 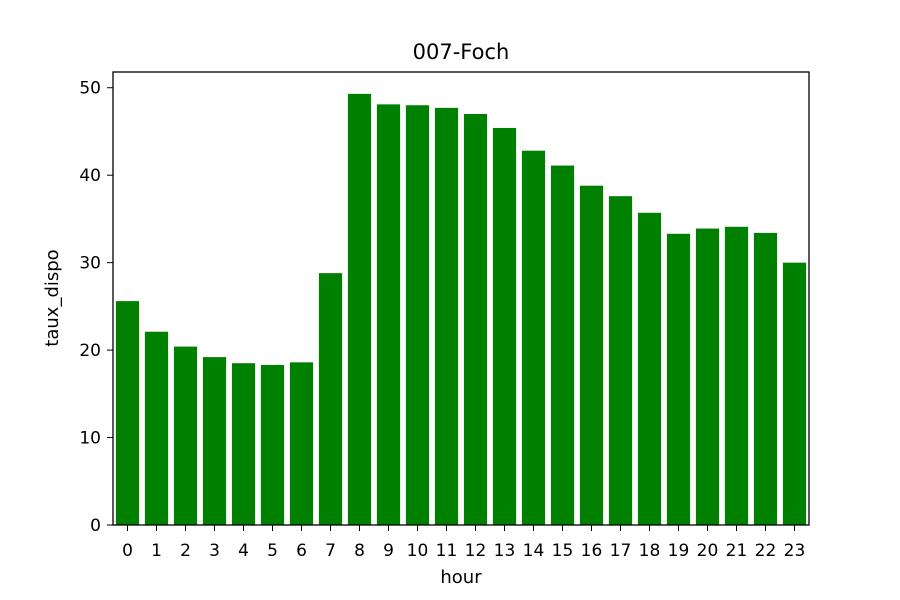 I want to click on y-tick-label: 40, so click(x=90, y=176).